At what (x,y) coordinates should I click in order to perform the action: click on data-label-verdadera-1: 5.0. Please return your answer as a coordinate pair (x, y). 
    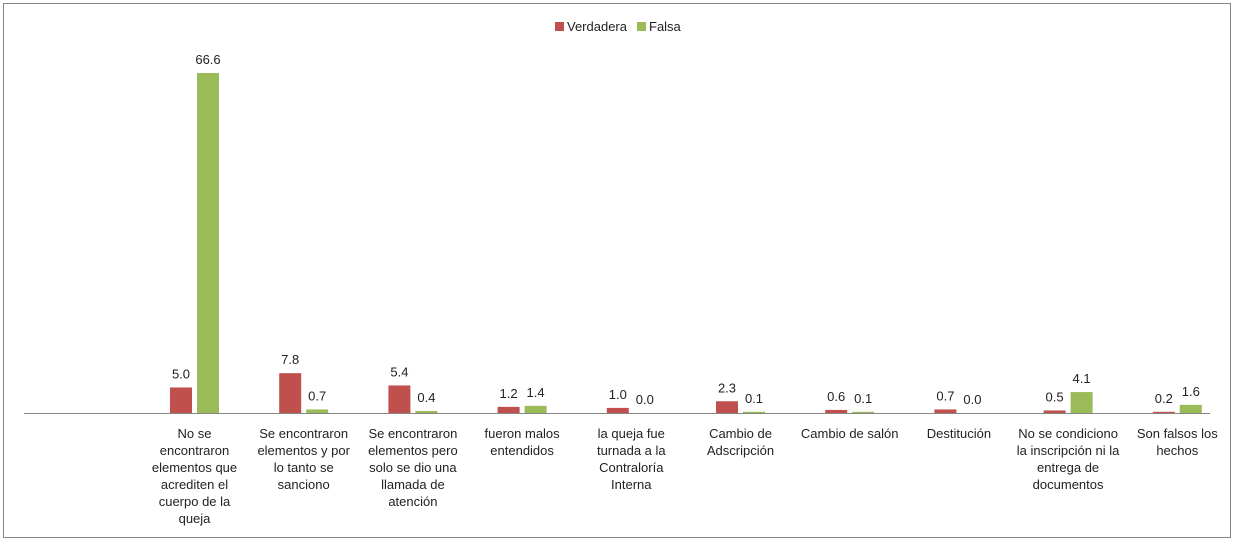
    Looking at the image, I should click on (181, 373).